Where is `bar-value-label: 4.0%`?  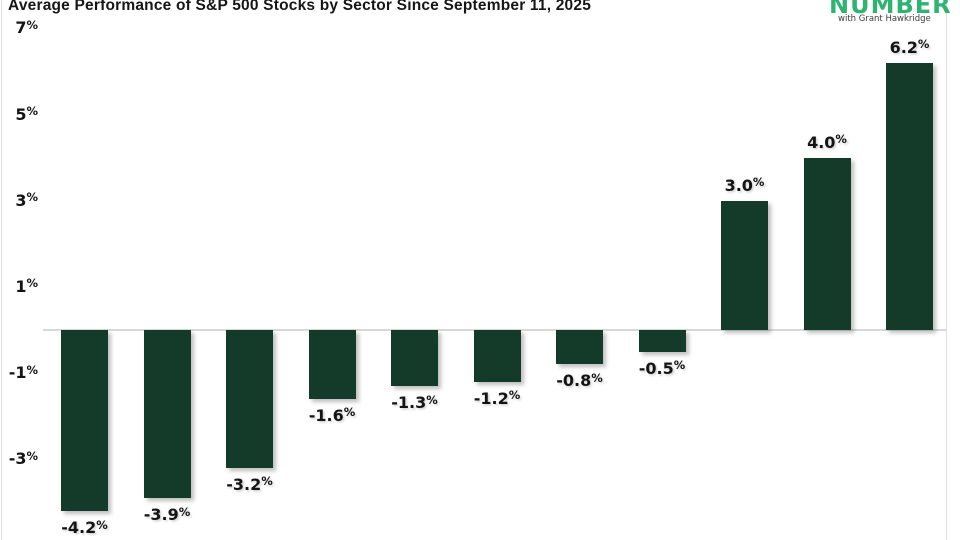 bar-value-label: 4.0% is located at coordinates (827, 142).